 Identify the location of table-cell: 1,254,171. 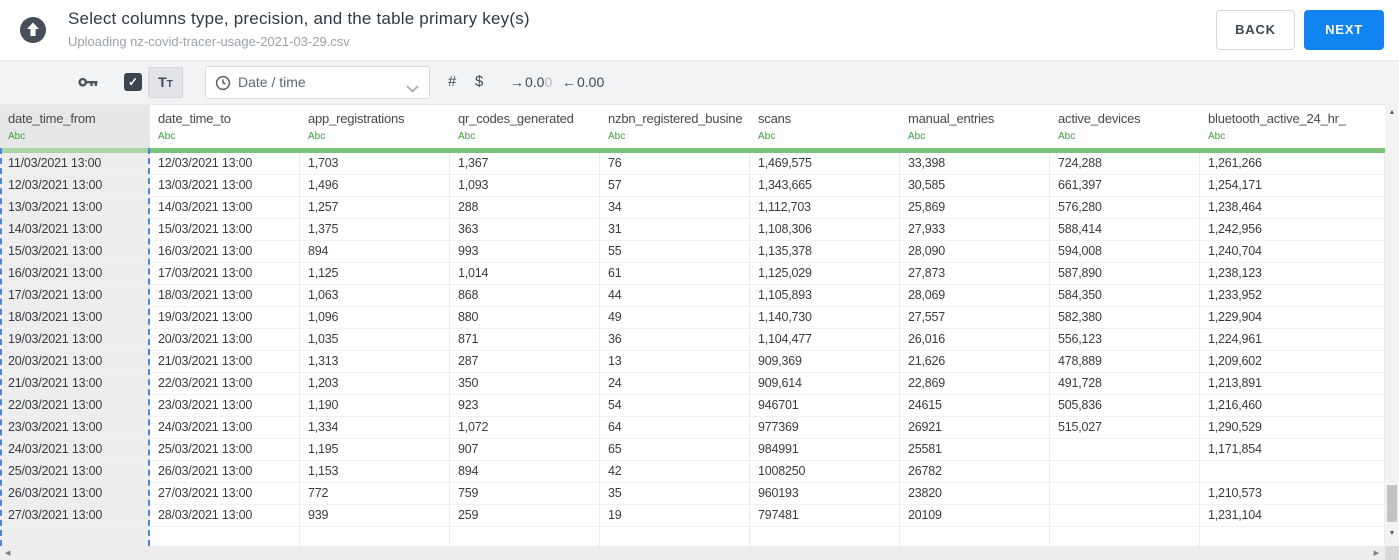
(1292, 186).